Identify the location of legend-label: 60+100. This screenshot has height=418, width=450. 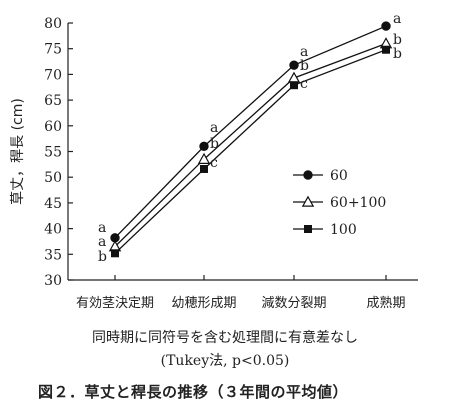
(358, 203).